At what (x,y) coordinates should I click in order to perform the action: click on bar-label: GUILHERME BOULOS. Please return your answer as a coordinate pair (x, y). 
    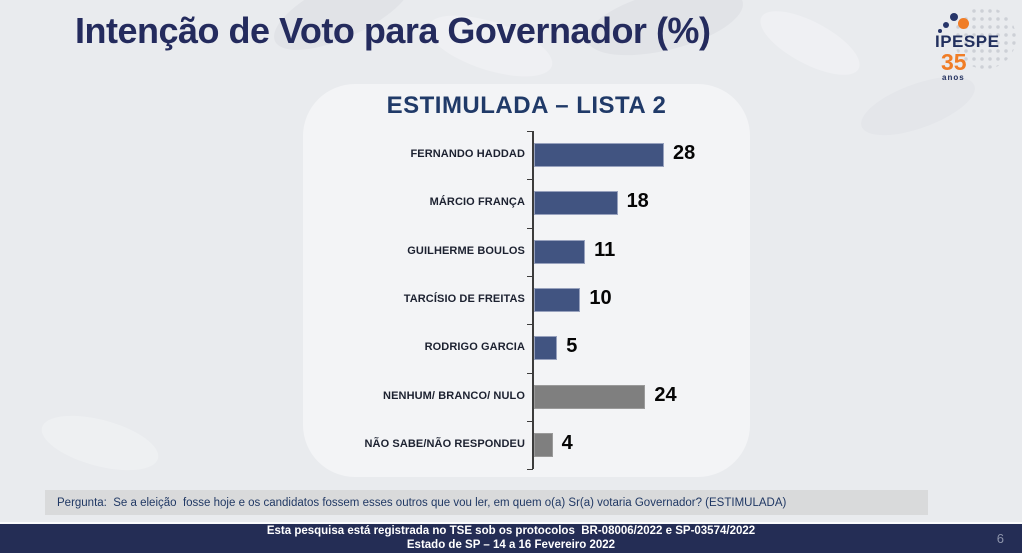
    Looking at the image, I should click on (466, 250).